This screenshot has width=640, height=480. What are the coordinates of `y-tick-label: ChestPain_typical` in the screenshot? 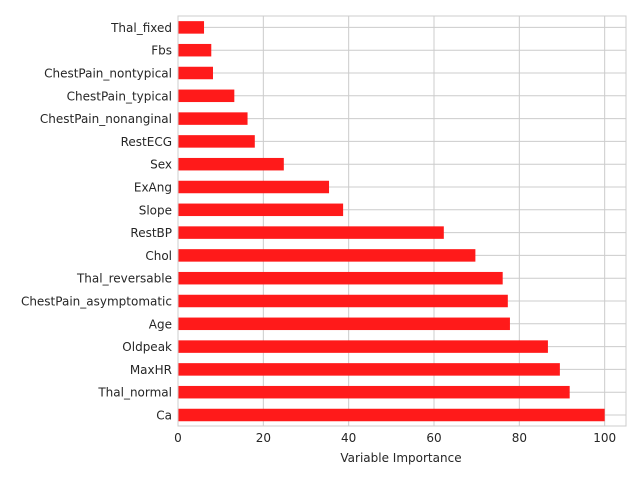 It's located at (119, 96).